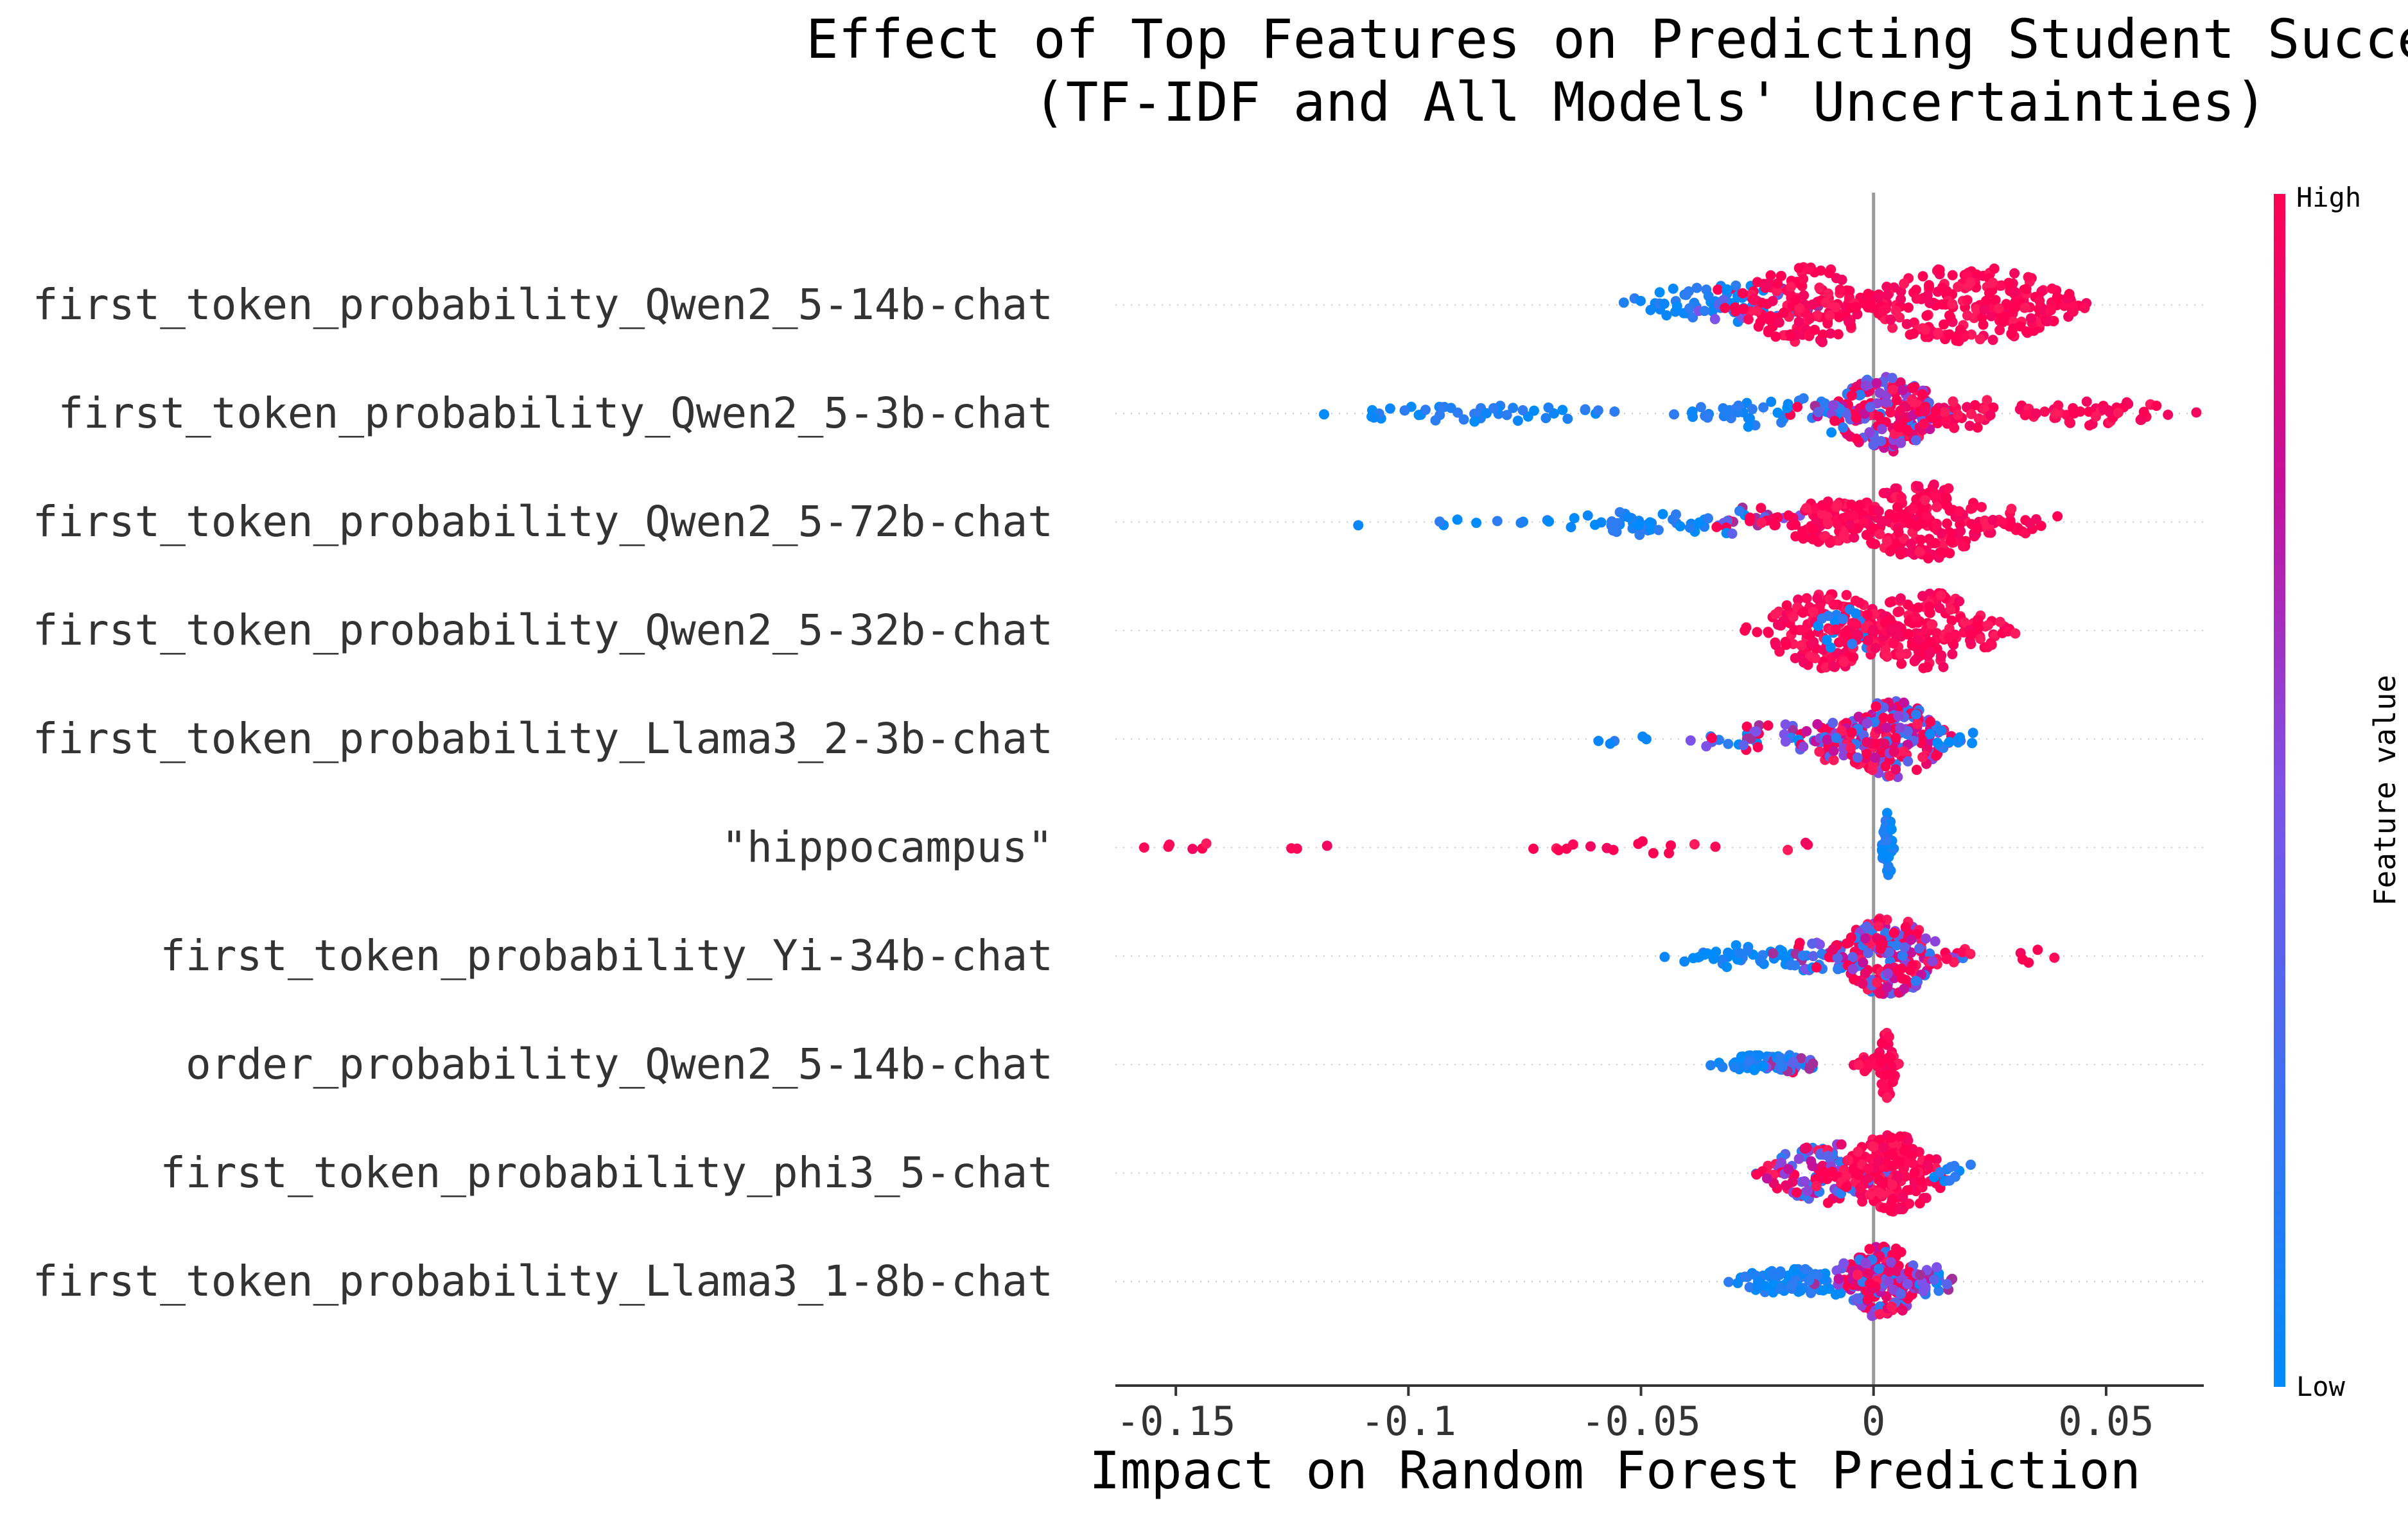 This screenshot has width=2408, height=1514. Describe the element at coordinates (543, 1281) in the screenshot. I see `feature-label: first_token_probability_Llama3_1-8b-chat` at that location.